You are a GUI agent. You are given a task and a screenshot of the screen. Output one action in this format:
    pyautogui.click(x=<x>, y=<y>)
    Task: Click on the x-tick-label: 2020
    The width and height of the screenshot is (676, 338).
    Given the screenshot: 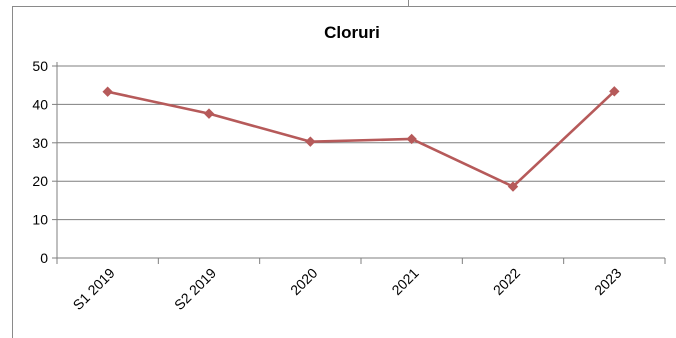 What is the action you would take?
    pyautogui.click(x=303, y=281)
    